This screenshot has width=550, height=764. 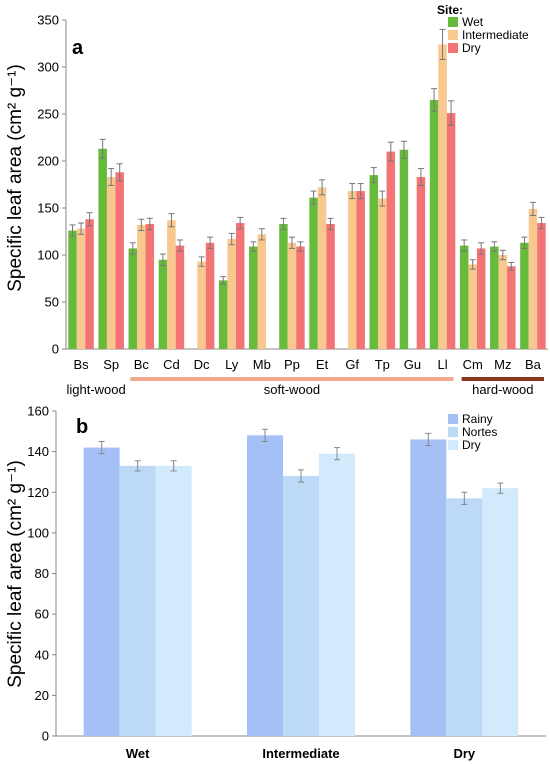 I want to click on chart-a-bar-bc-intermediate, so click(x=141, y=286).